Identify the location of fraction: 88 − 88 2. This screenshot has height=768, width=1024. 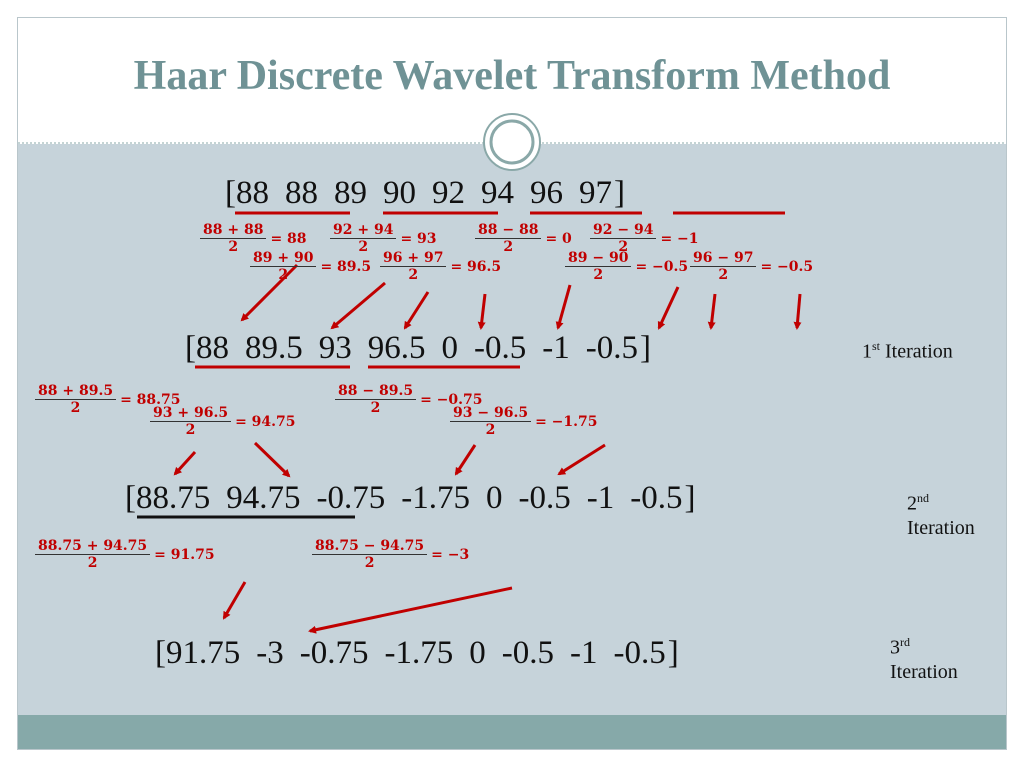
(508, 238).